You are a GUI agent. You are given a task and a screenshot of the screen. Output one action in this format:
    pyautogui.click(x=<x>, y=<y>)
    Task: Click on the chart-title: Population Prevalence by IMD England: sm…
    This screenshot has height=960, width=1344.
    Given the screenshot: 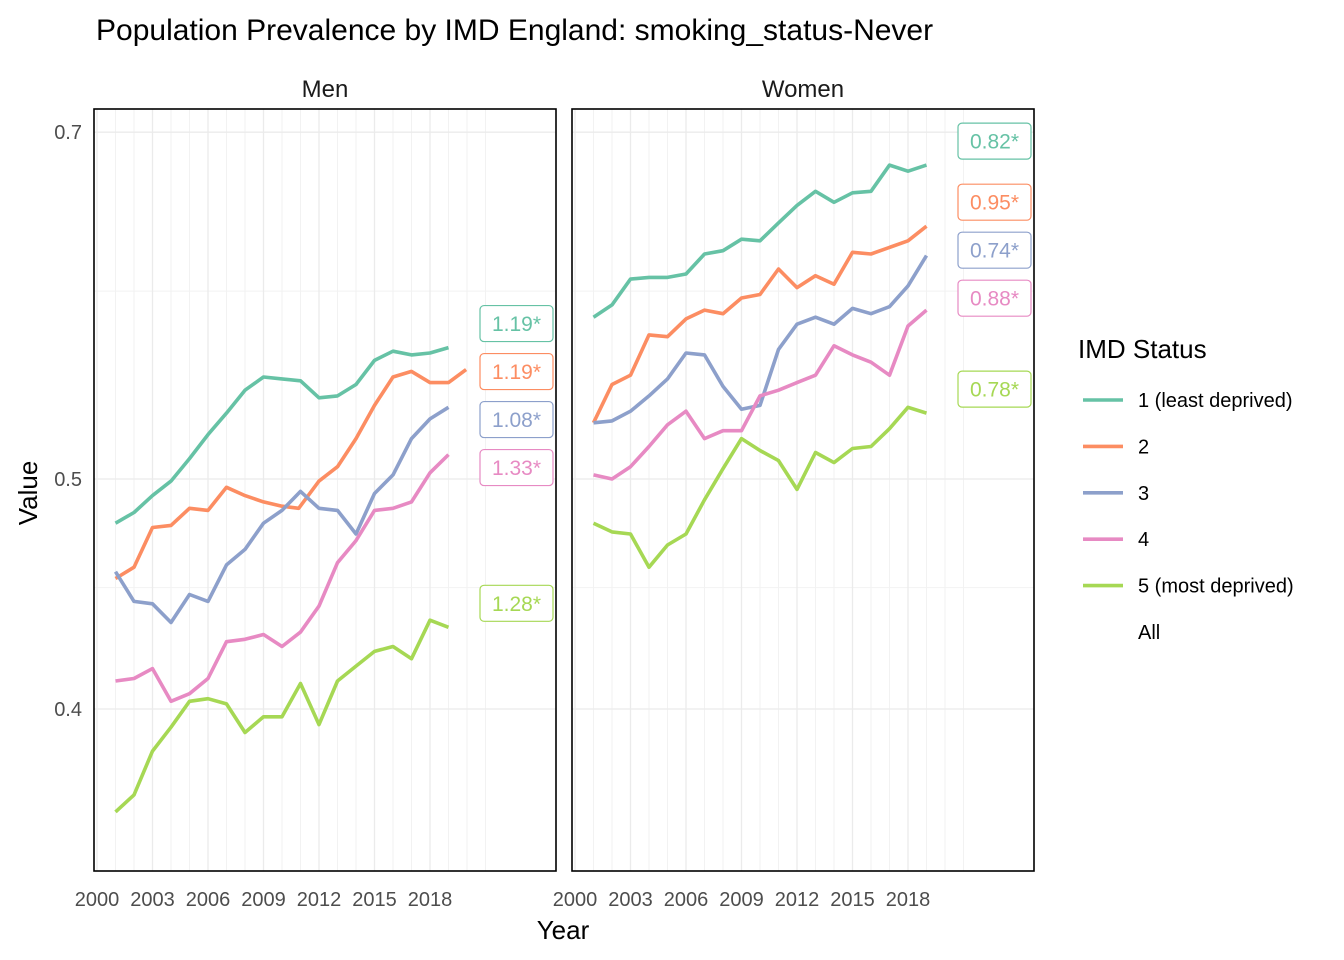 What is the action you would take?
    pyautogui.click(x=514, y=30)
    